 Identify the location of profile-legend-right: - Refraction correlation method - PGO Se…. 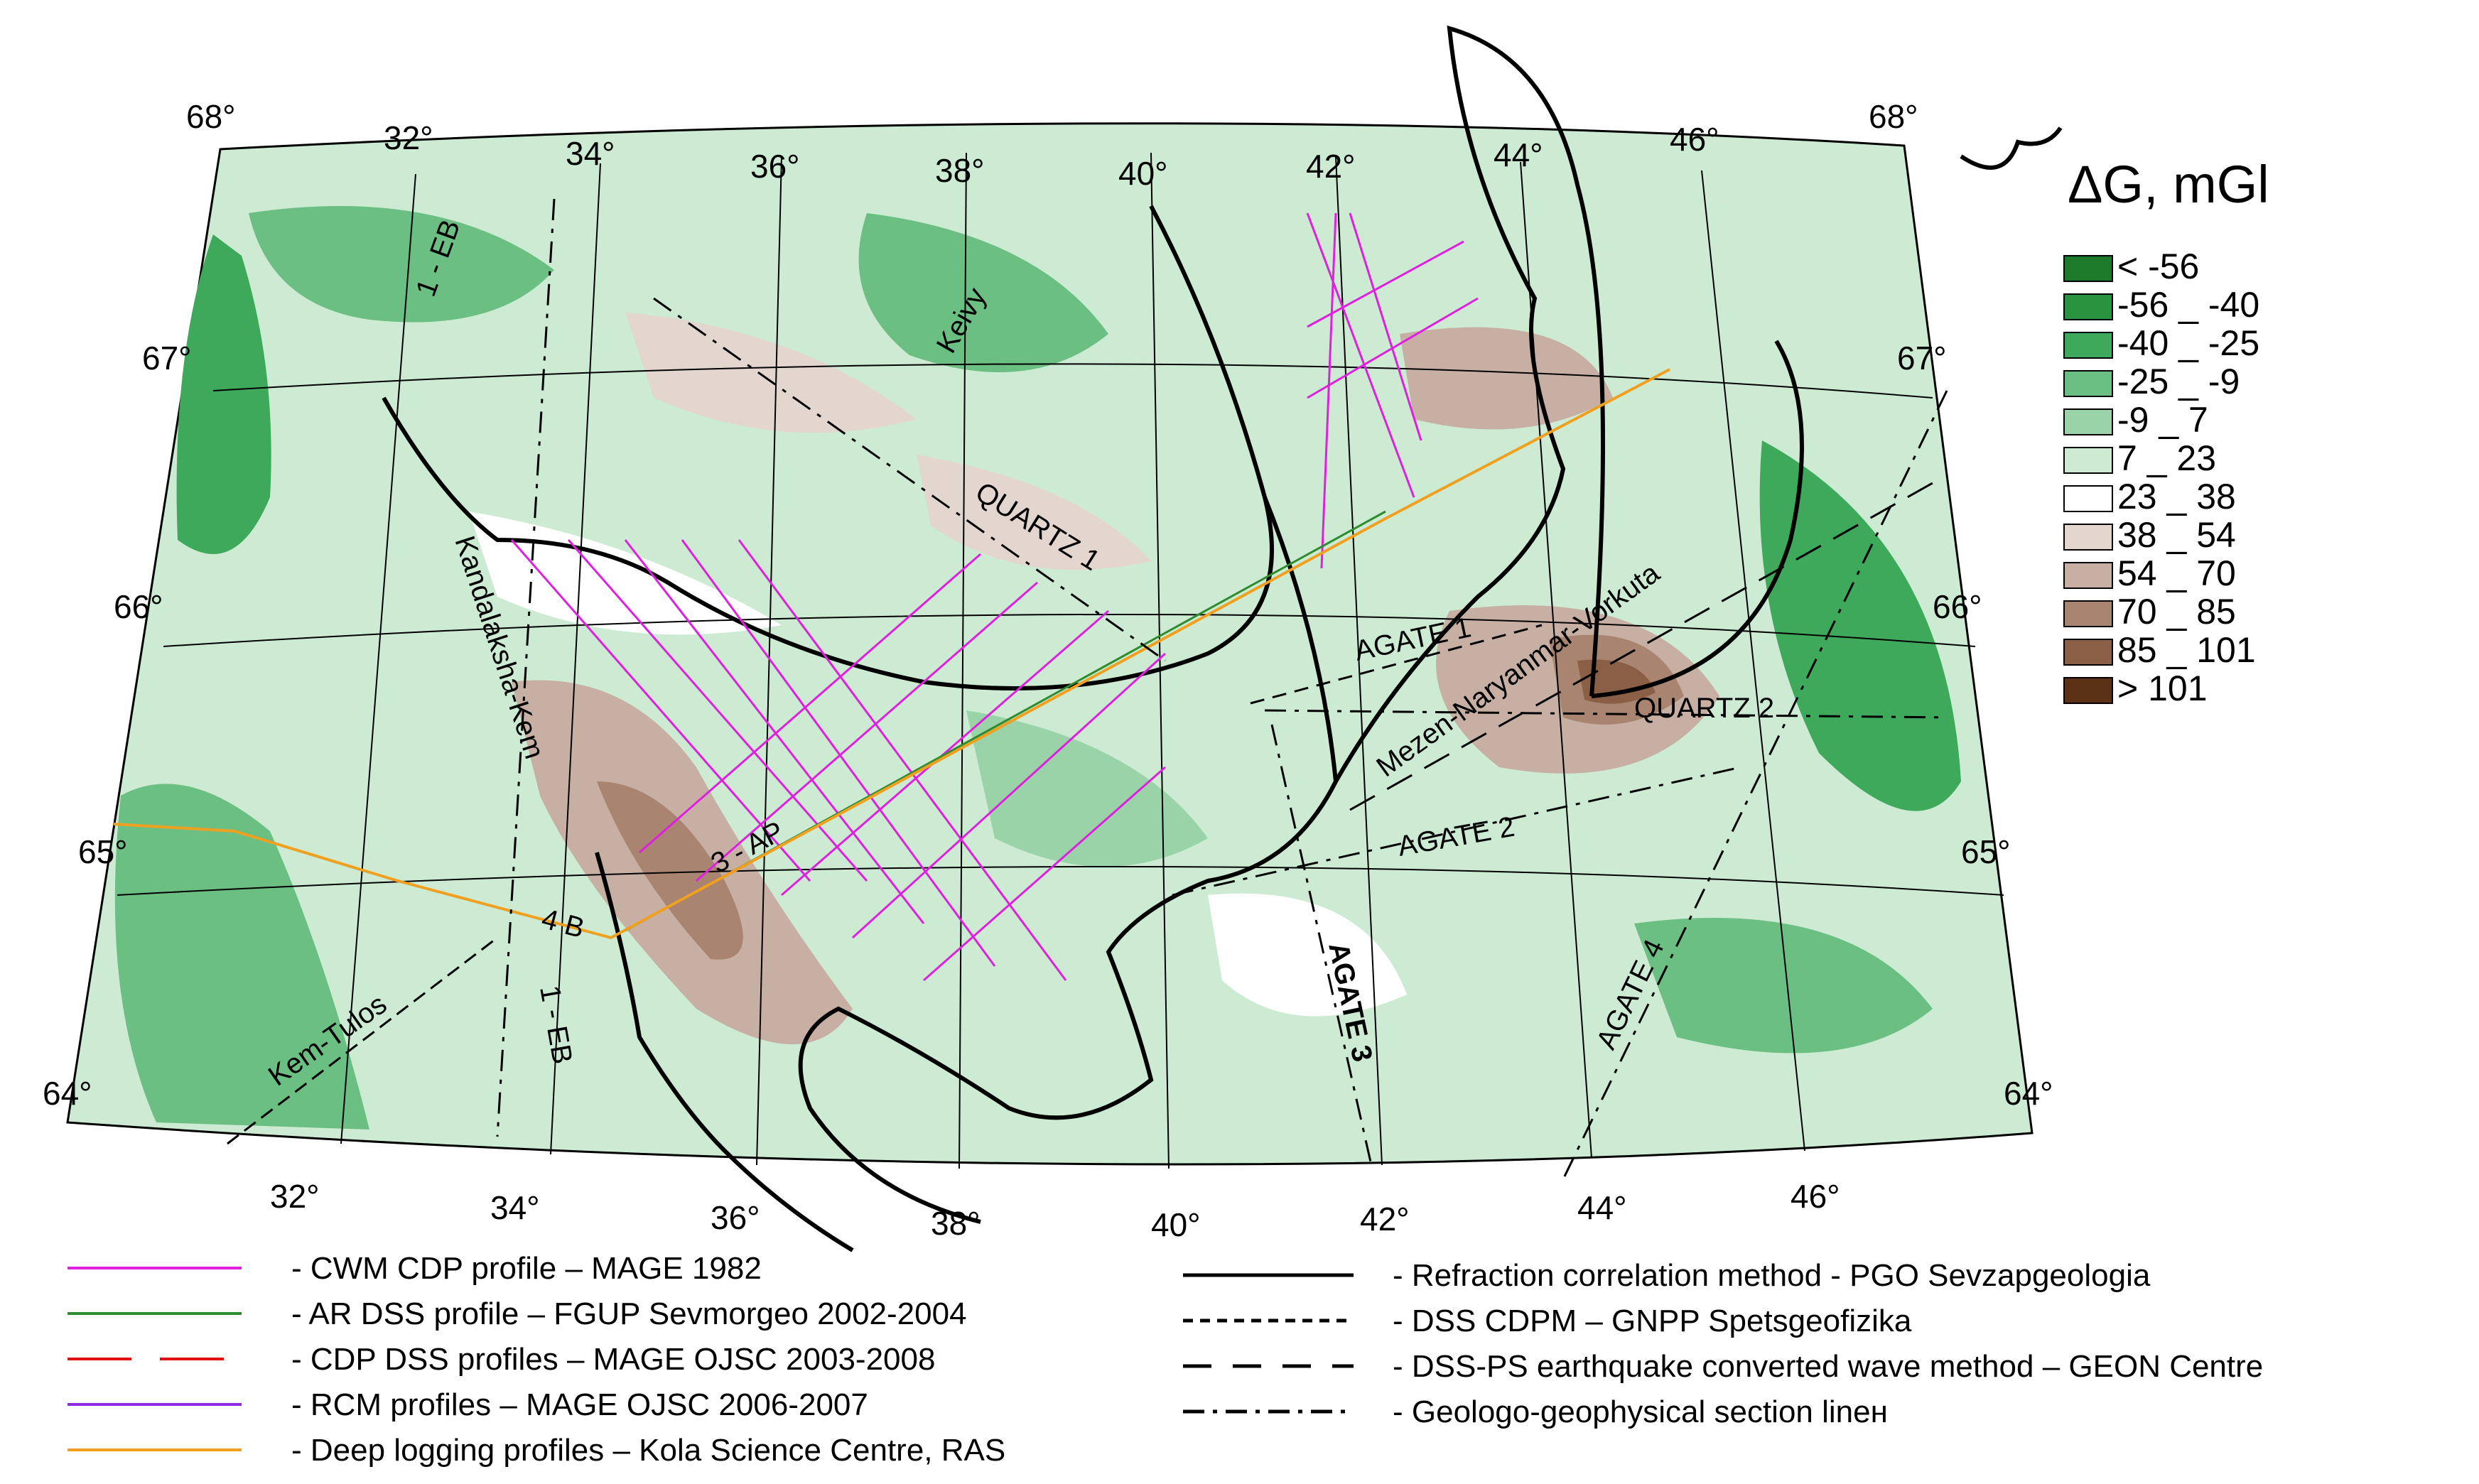
(1723, 1343).